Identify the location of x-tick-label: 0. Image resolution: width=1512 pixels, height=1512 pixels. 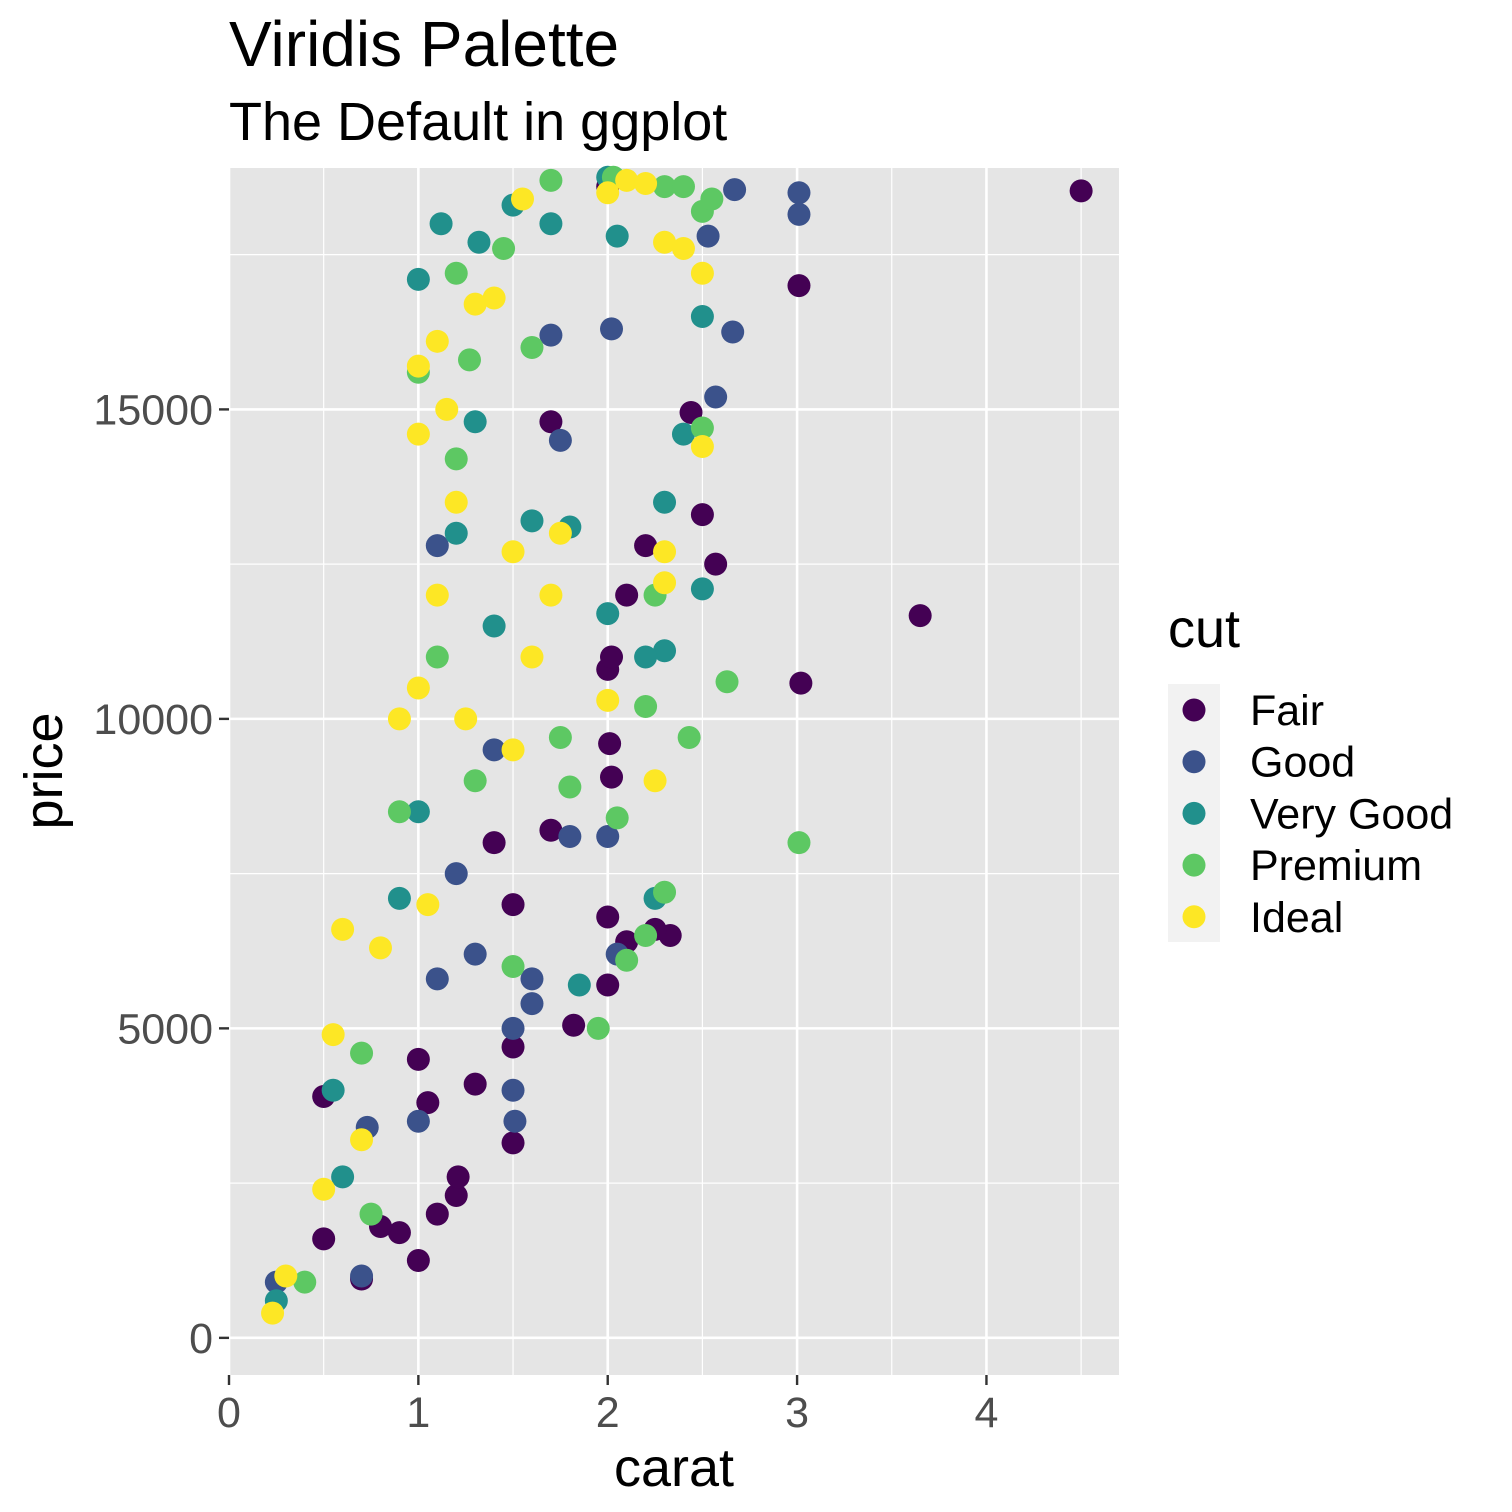
(229, 1413).